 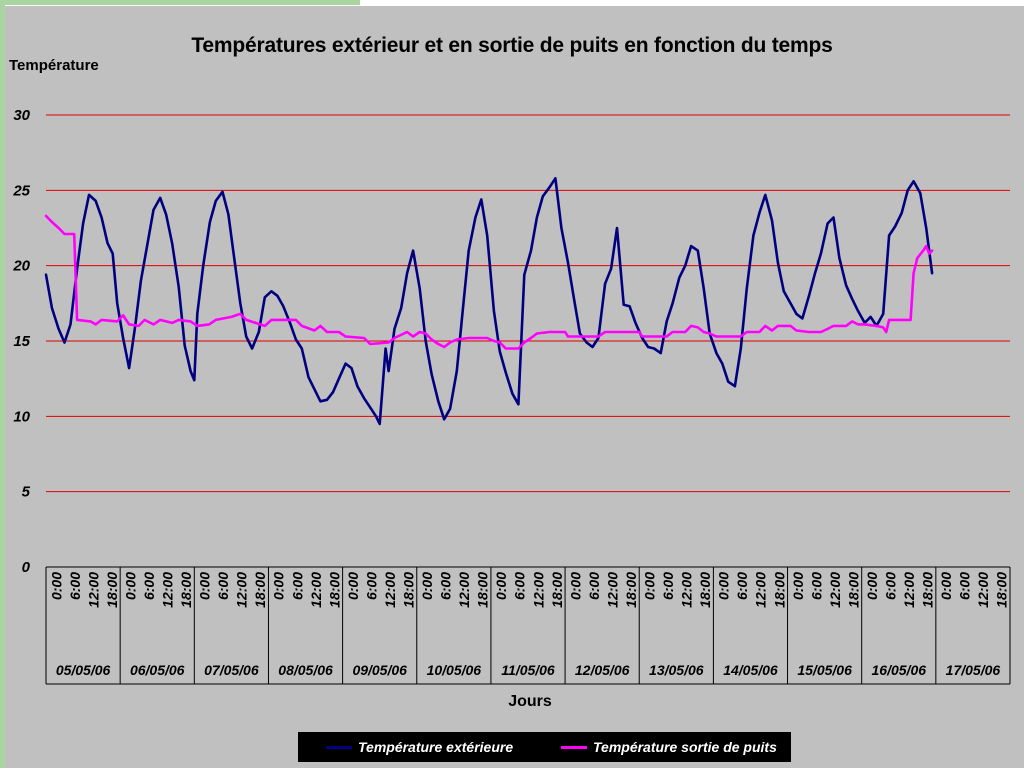 What do you see at coordinates (305, 670) in the screenshot?
I see `x-tick-label-day: 08/05/06` at bounding box center [305, 670].